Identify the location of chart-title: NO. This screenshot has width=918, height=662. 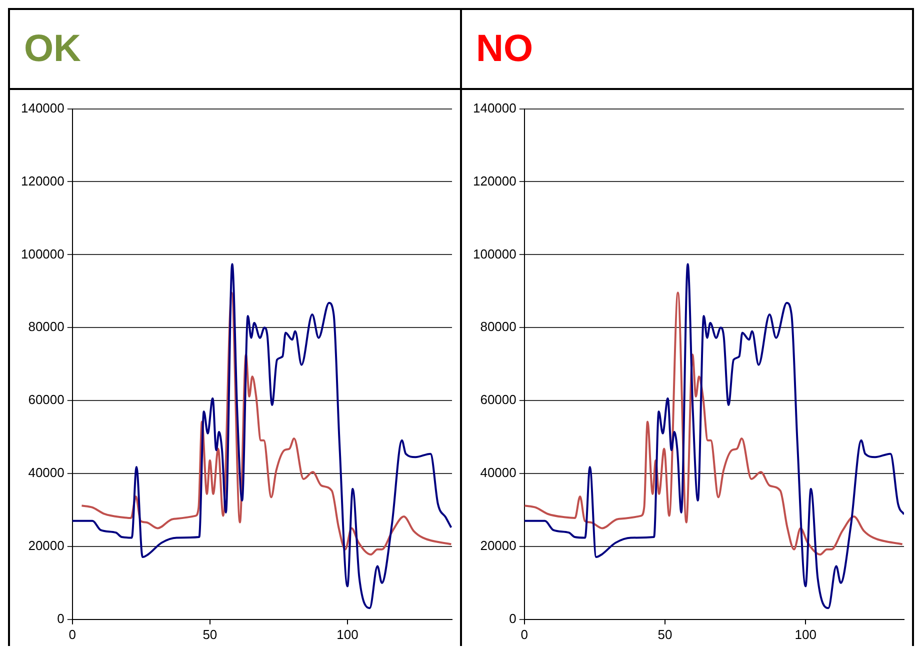
(504, 49).